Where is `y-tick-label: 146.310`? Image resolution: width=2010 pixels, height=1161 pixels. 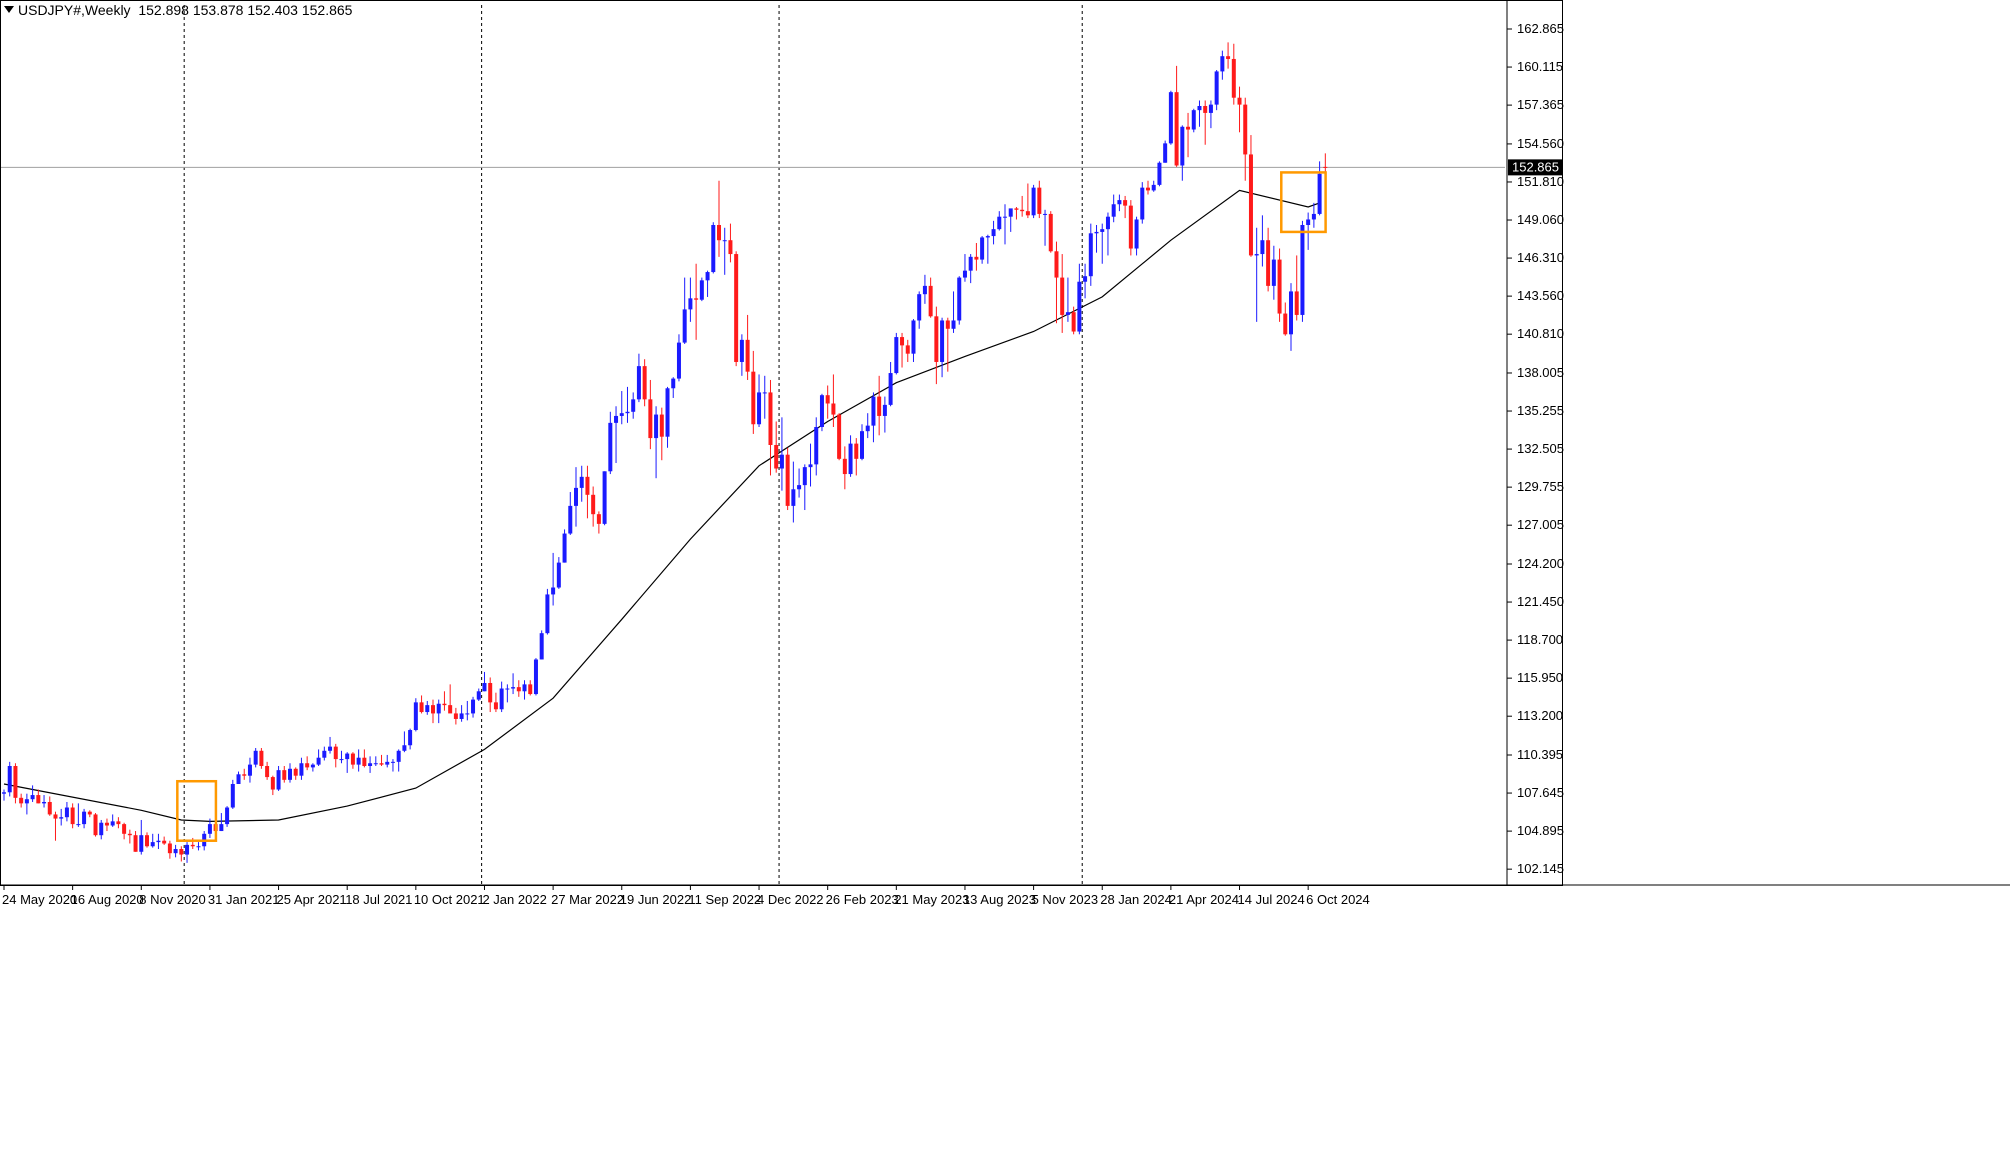
y-tick-label: 146.310 is located at coordinates (1540, 257).